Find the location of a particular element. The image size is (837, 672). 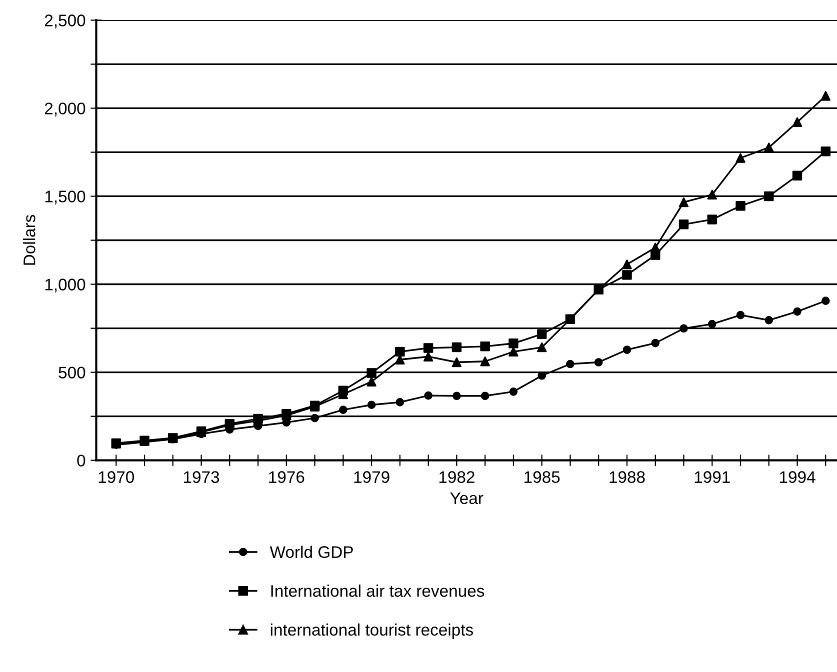

y-axis-title: Dollars is located at coordinates (29, 239).